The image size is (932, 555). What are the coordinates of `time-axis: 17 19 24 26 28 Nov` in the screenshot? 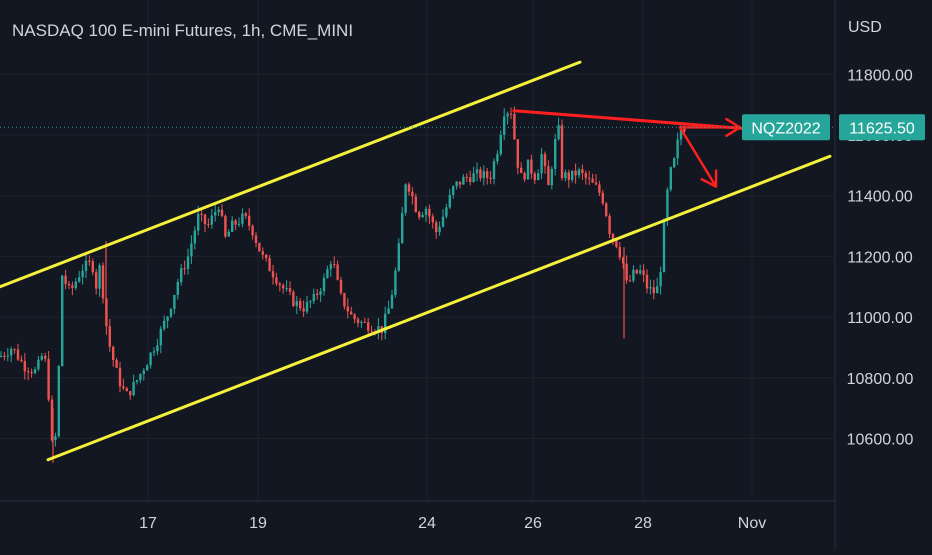 It's located at (452, 523).